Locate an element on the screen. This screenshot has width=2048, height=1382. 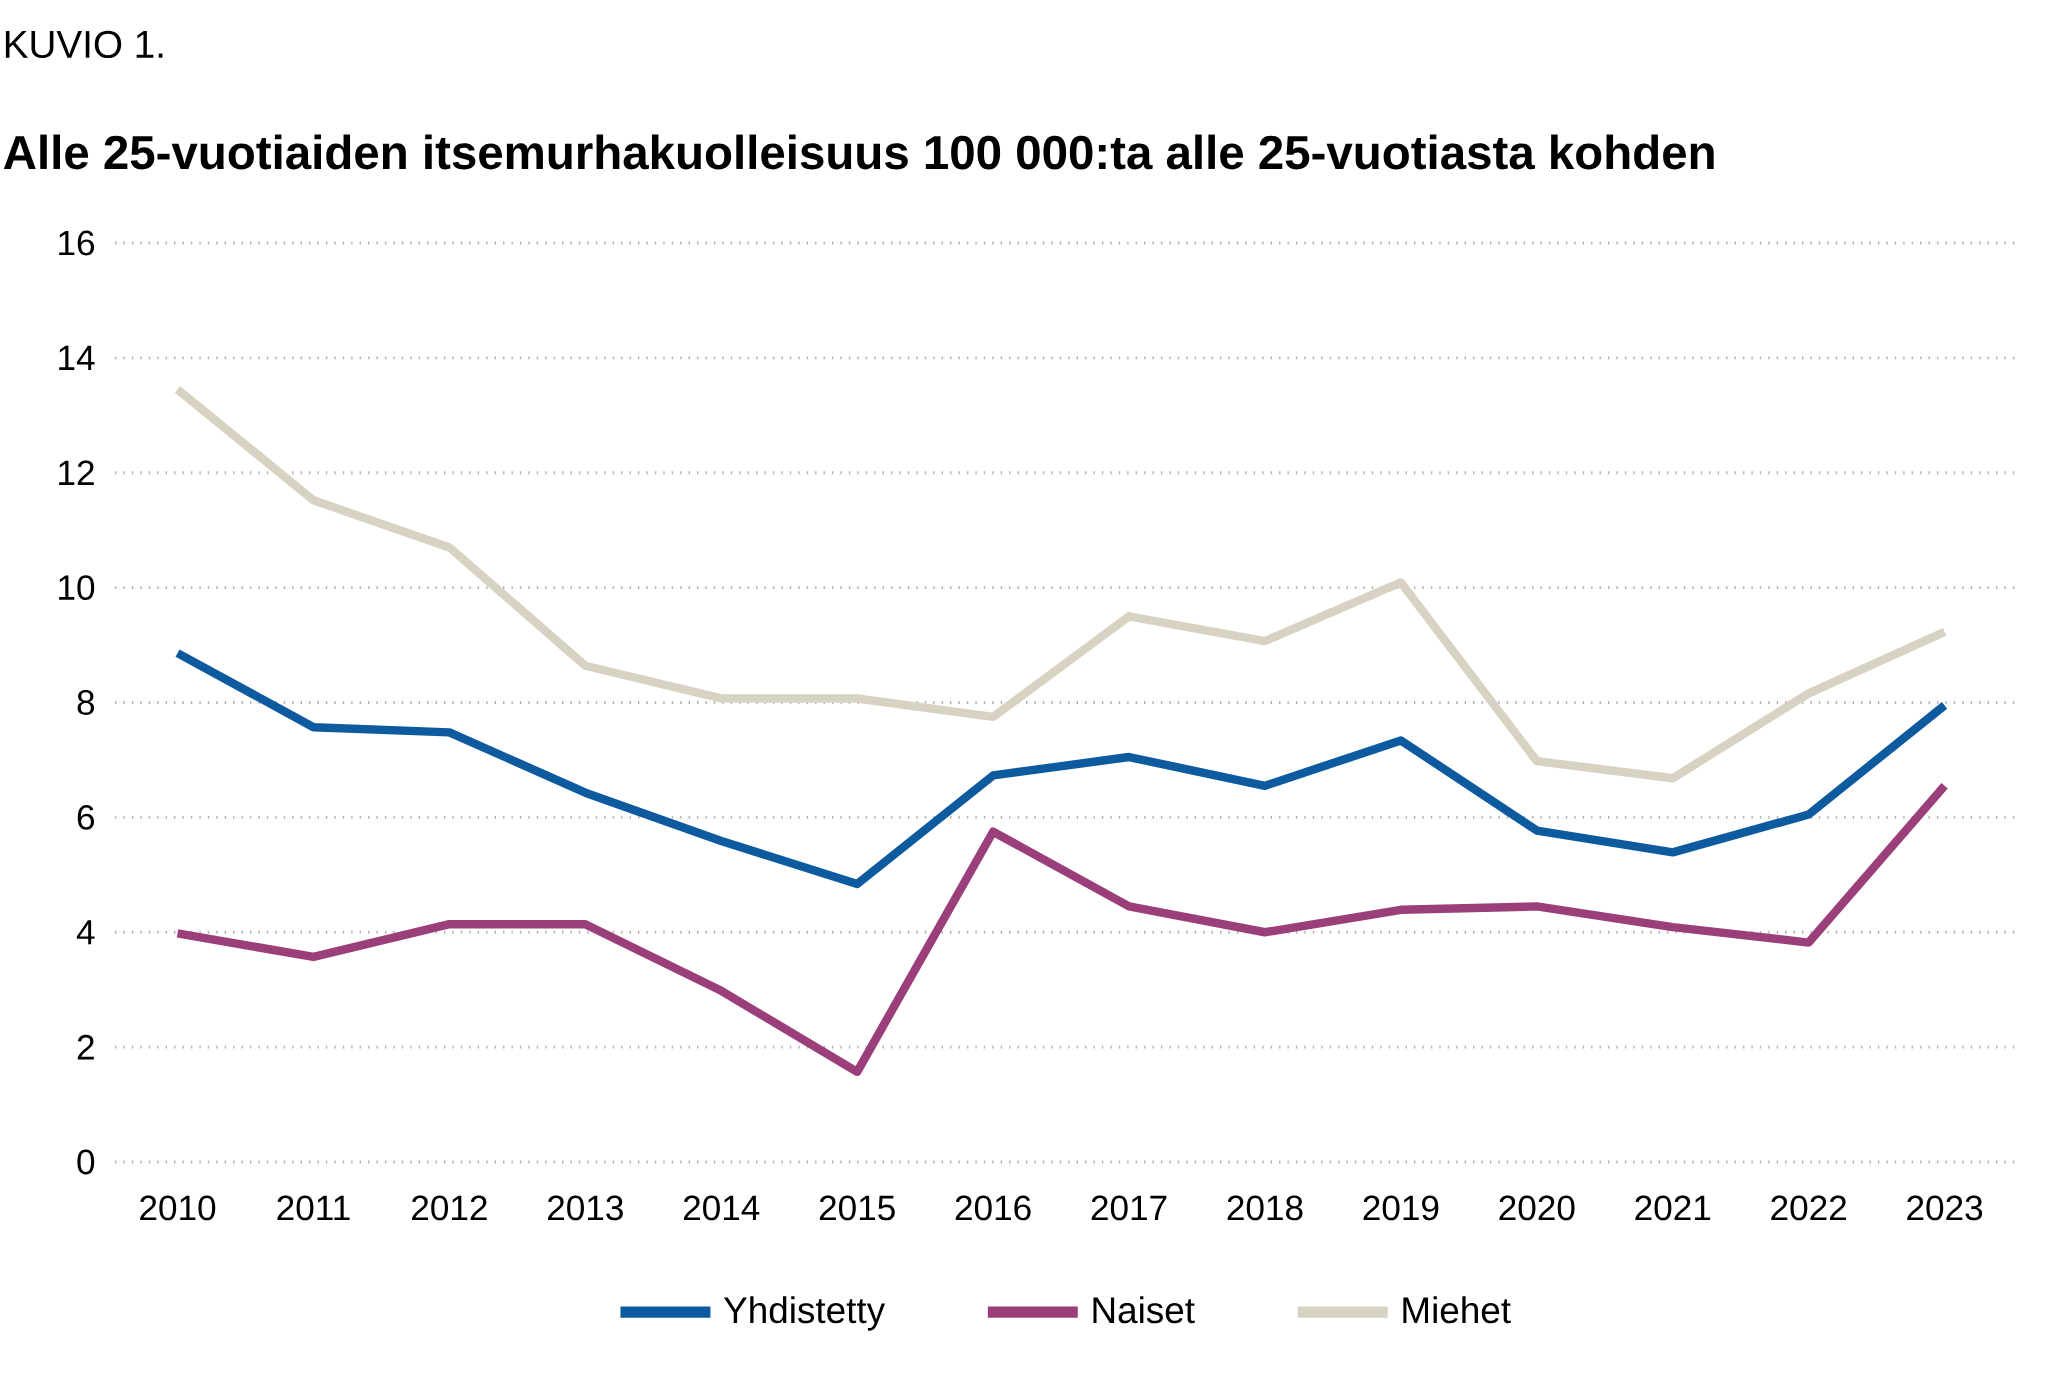
y-tick-label: 0 is located at coordinates (86, 1162).